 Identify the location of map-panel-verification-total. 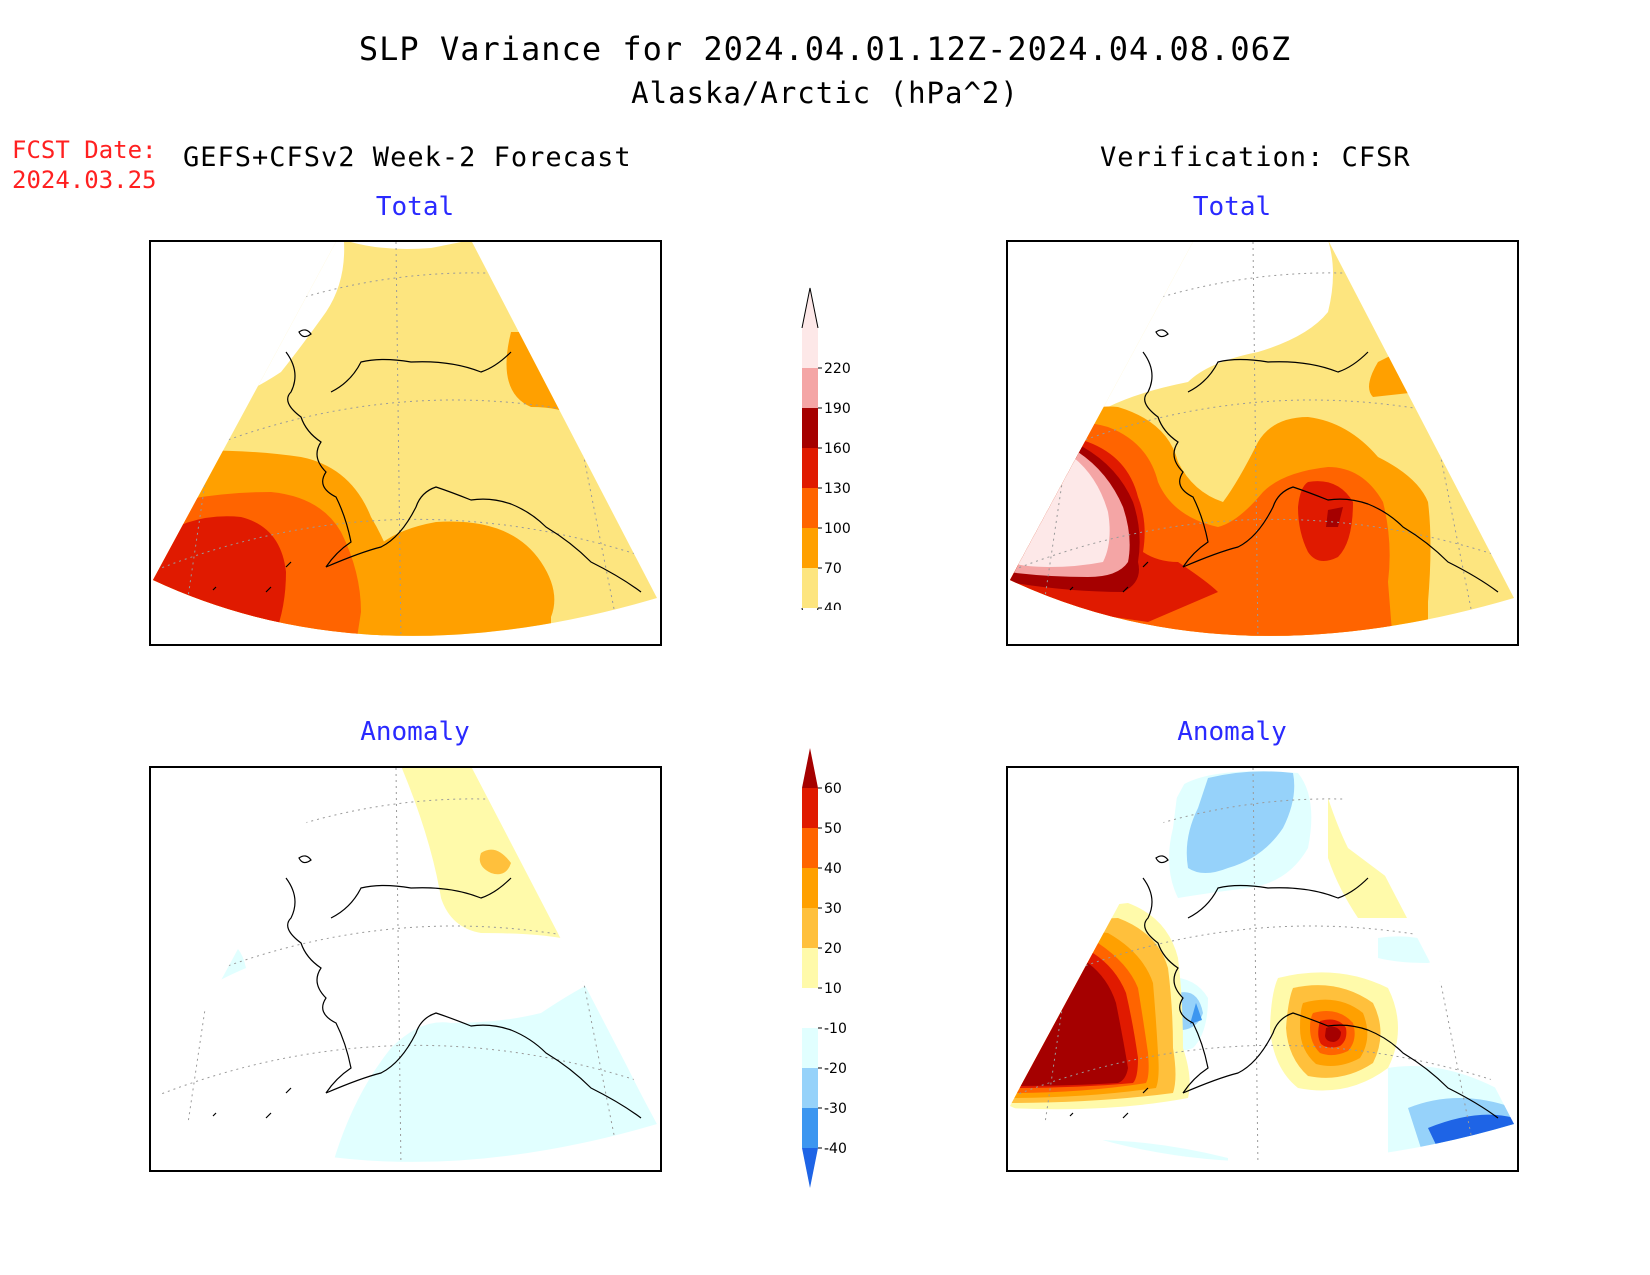
(1262, 443).